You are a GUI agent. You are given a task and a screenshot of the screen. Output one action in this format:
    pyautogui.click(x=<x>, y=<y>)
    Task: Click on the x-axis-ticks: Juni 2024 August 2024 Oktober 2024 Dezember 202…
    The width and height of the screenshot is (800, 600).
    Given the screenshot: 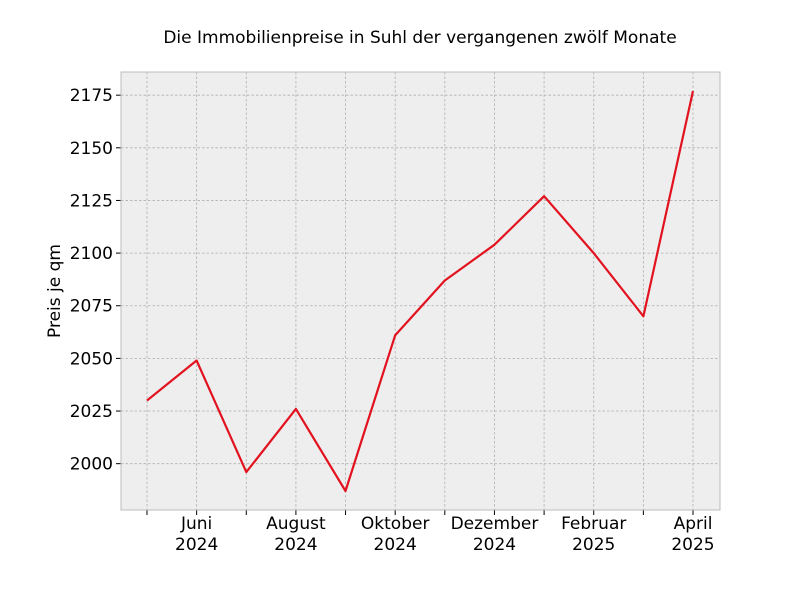 What is the action you would take?
    pyautogui.click(x=430, y=532)
    